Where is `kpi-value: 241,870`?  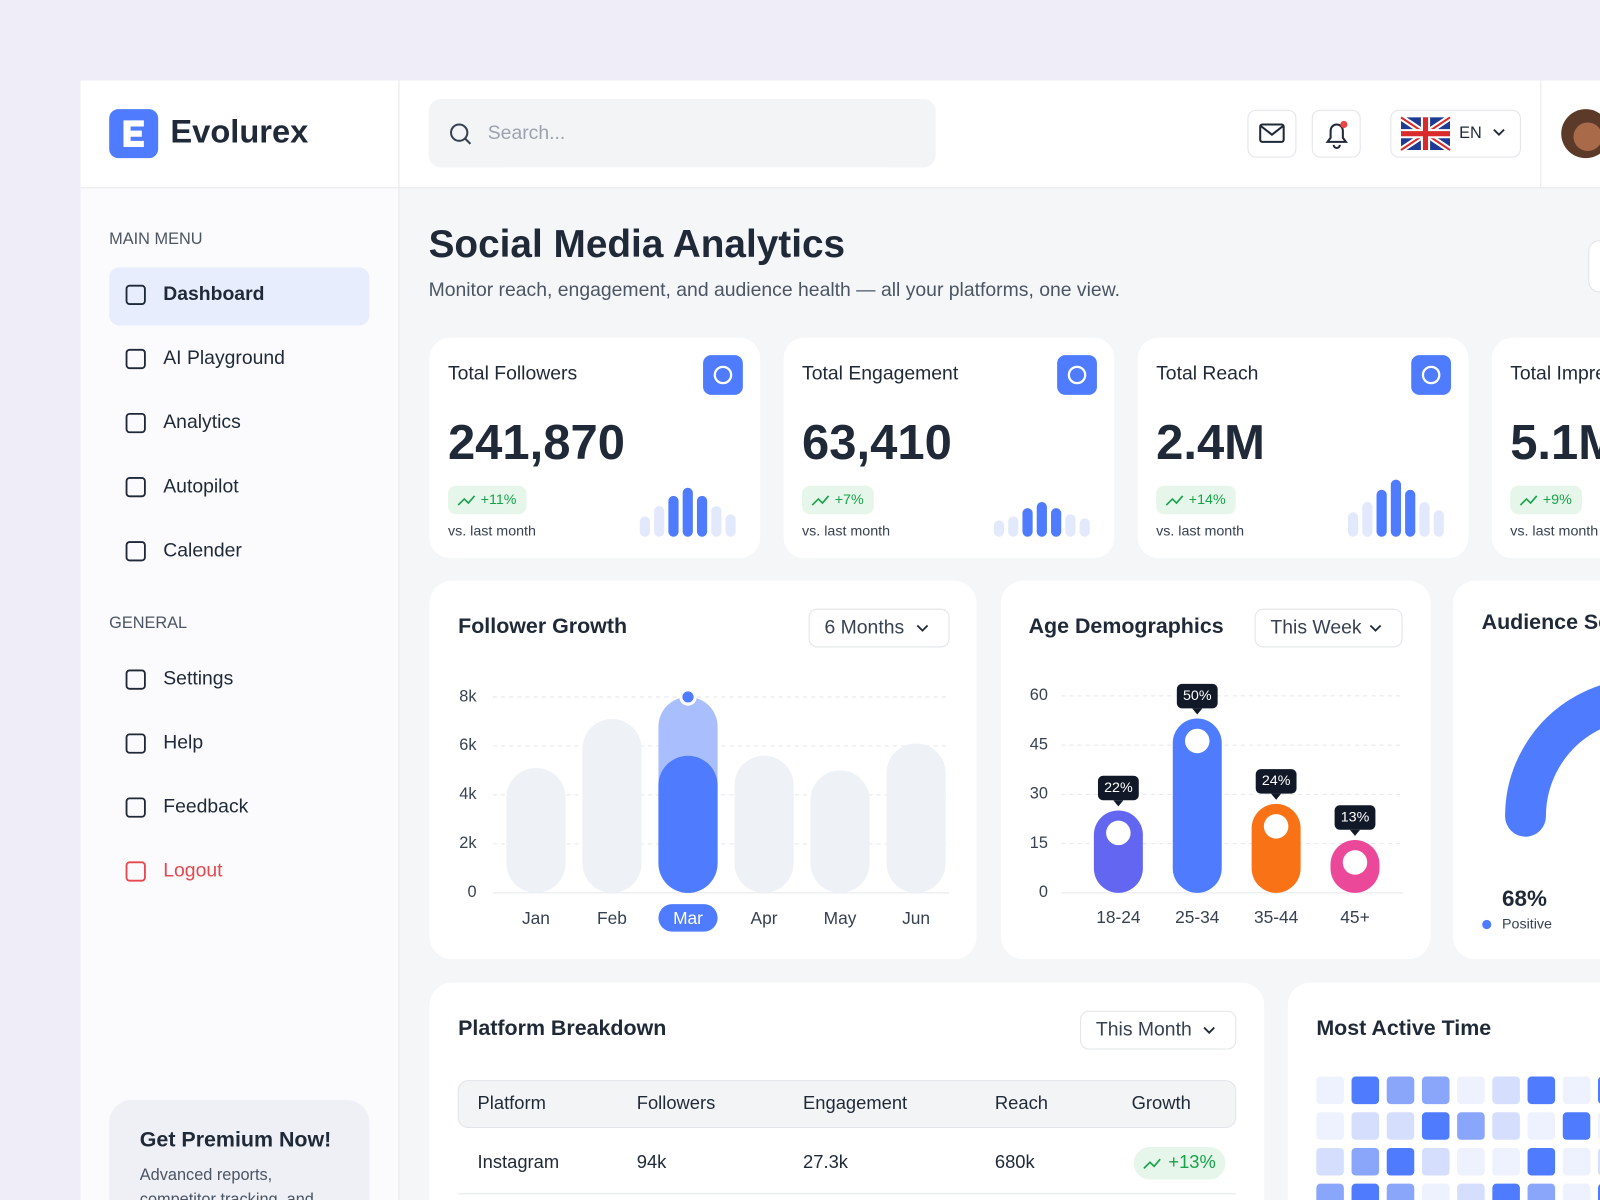 kpi-value: 241,870 is located at coordinates (536, 443).